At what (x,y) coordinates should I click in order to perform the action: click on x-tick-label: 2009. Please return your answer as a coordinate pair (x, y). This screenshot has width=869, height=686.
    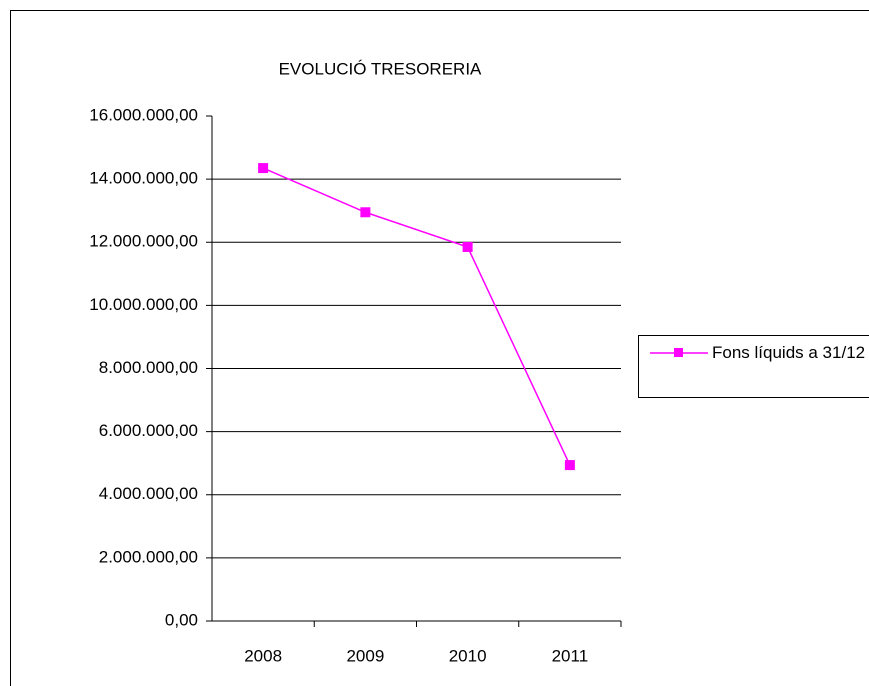
    Looking at the image, I should click on (365, 655).